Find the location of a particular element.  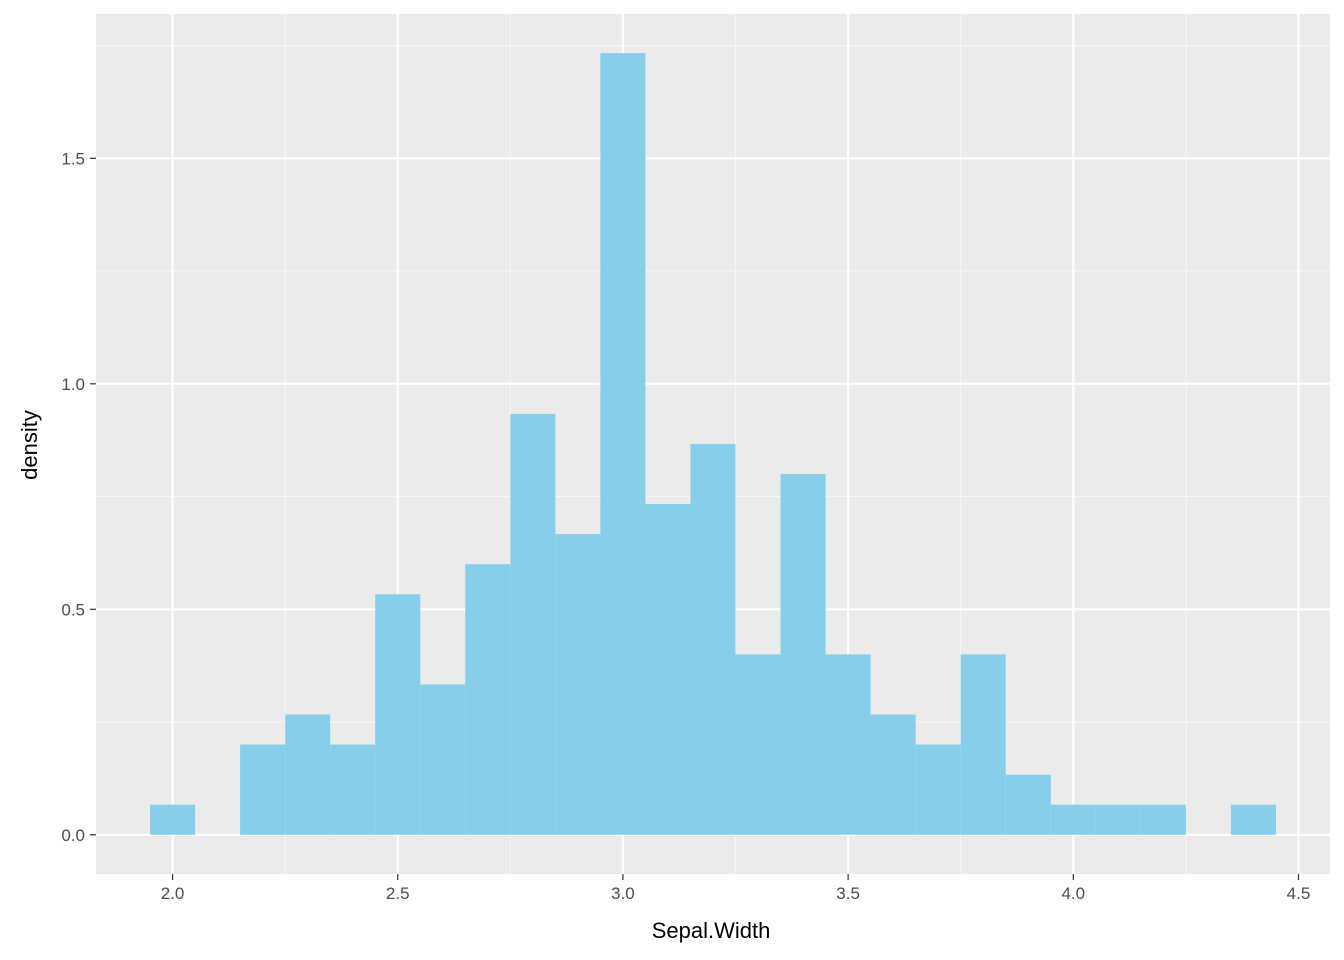

x-tick-label: 4.5 is located at coordinates (1299, 893).